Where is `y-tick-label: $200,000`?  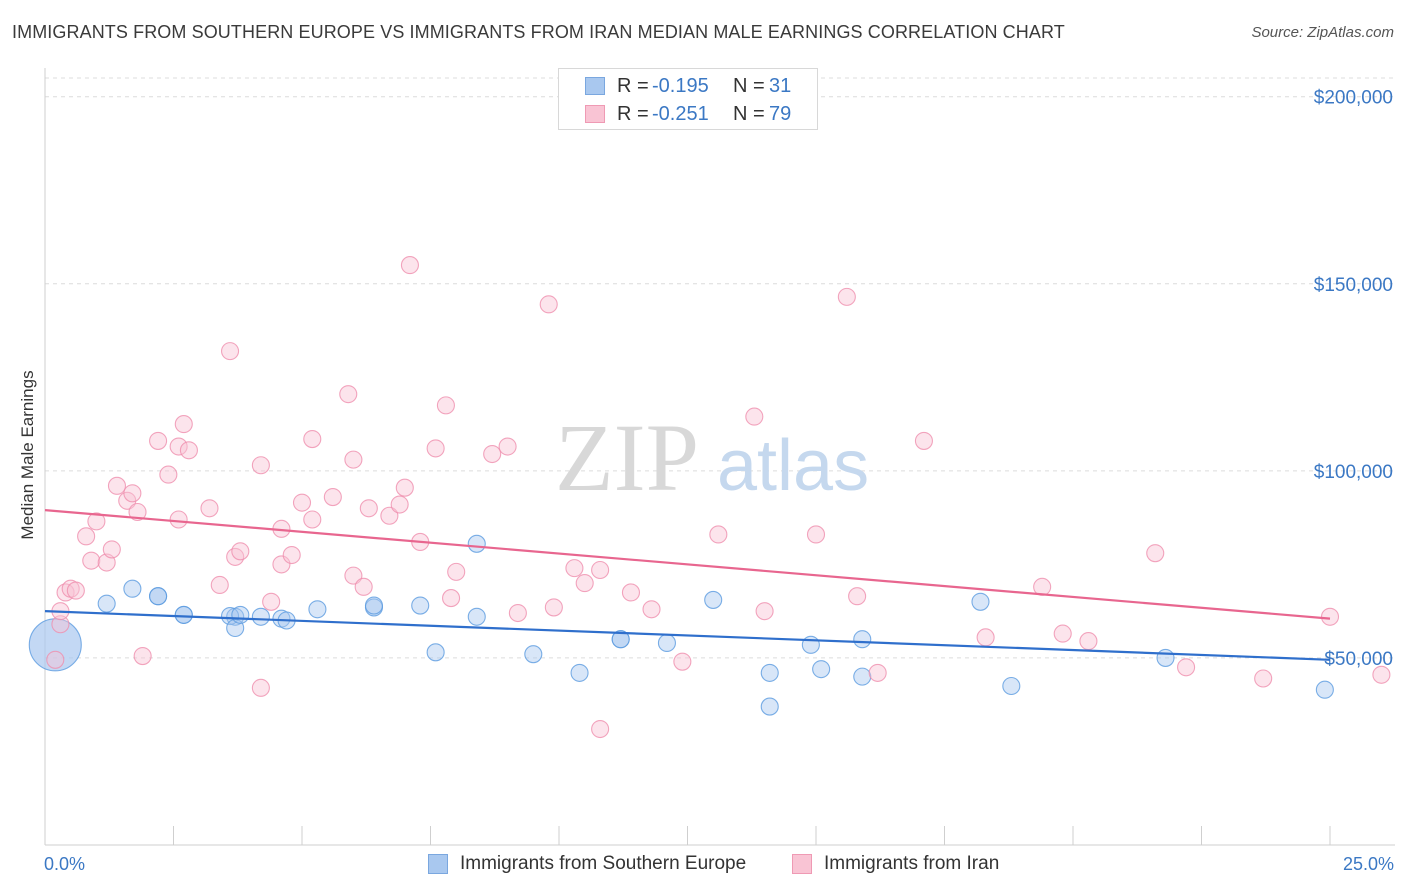
y-tick-label: $200,000 is located at coordinates (1353, 98).